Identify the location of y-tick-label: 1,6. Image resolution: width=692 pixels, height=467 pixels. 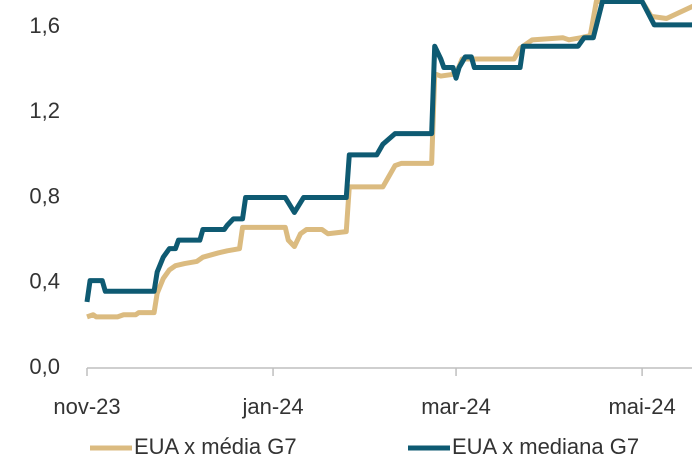
(44, 25).